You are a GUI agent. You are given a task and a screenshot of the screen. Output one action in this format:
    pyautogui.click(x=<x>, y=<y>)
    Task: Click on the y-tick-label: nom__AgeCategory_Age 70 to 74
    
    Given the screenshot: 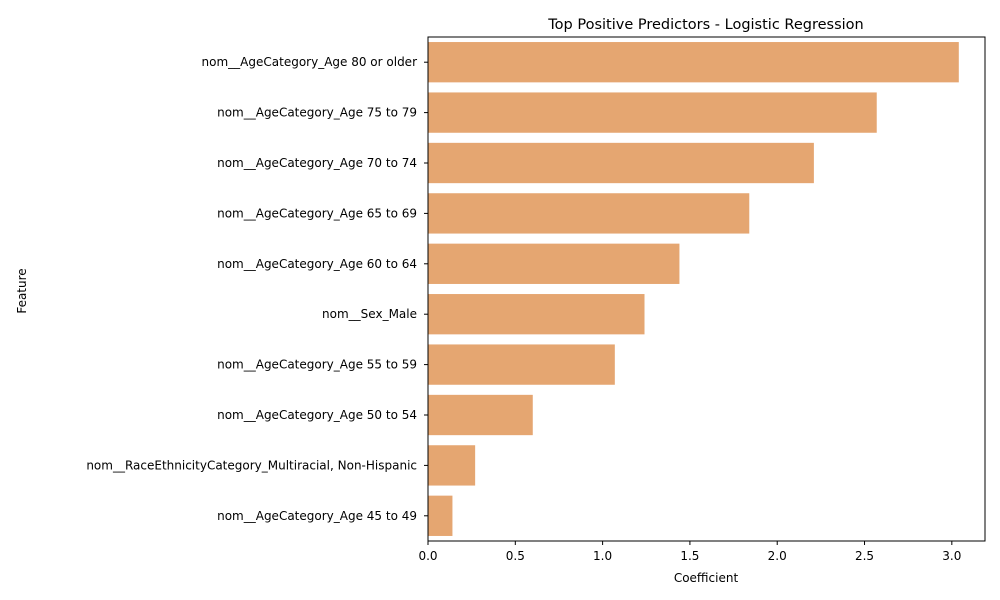 What is the action you would take?
    pyautogui.click(x=317, y=163)
    